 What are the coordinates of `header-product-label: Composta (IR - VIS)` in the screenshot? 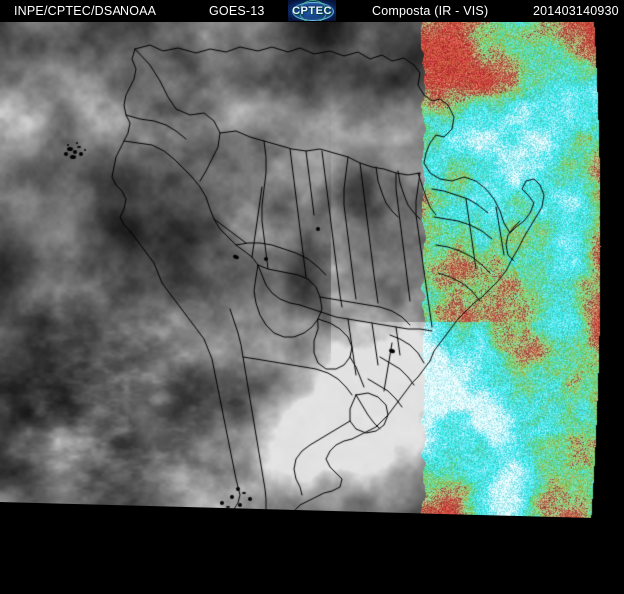 It's located at (430, 11).